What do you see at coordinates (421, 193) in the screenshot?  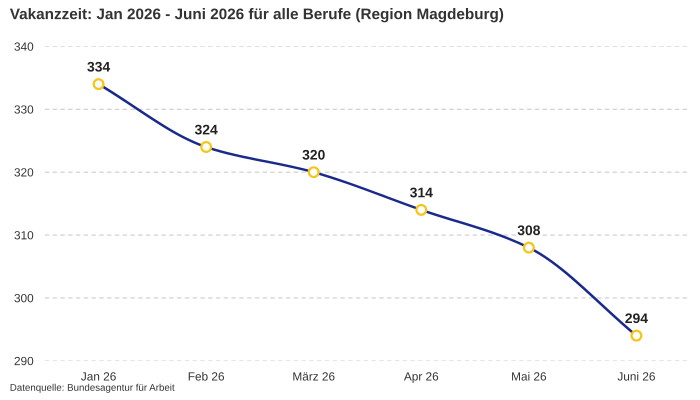 I see `data-label: 314` at bounding box center [421, 193].